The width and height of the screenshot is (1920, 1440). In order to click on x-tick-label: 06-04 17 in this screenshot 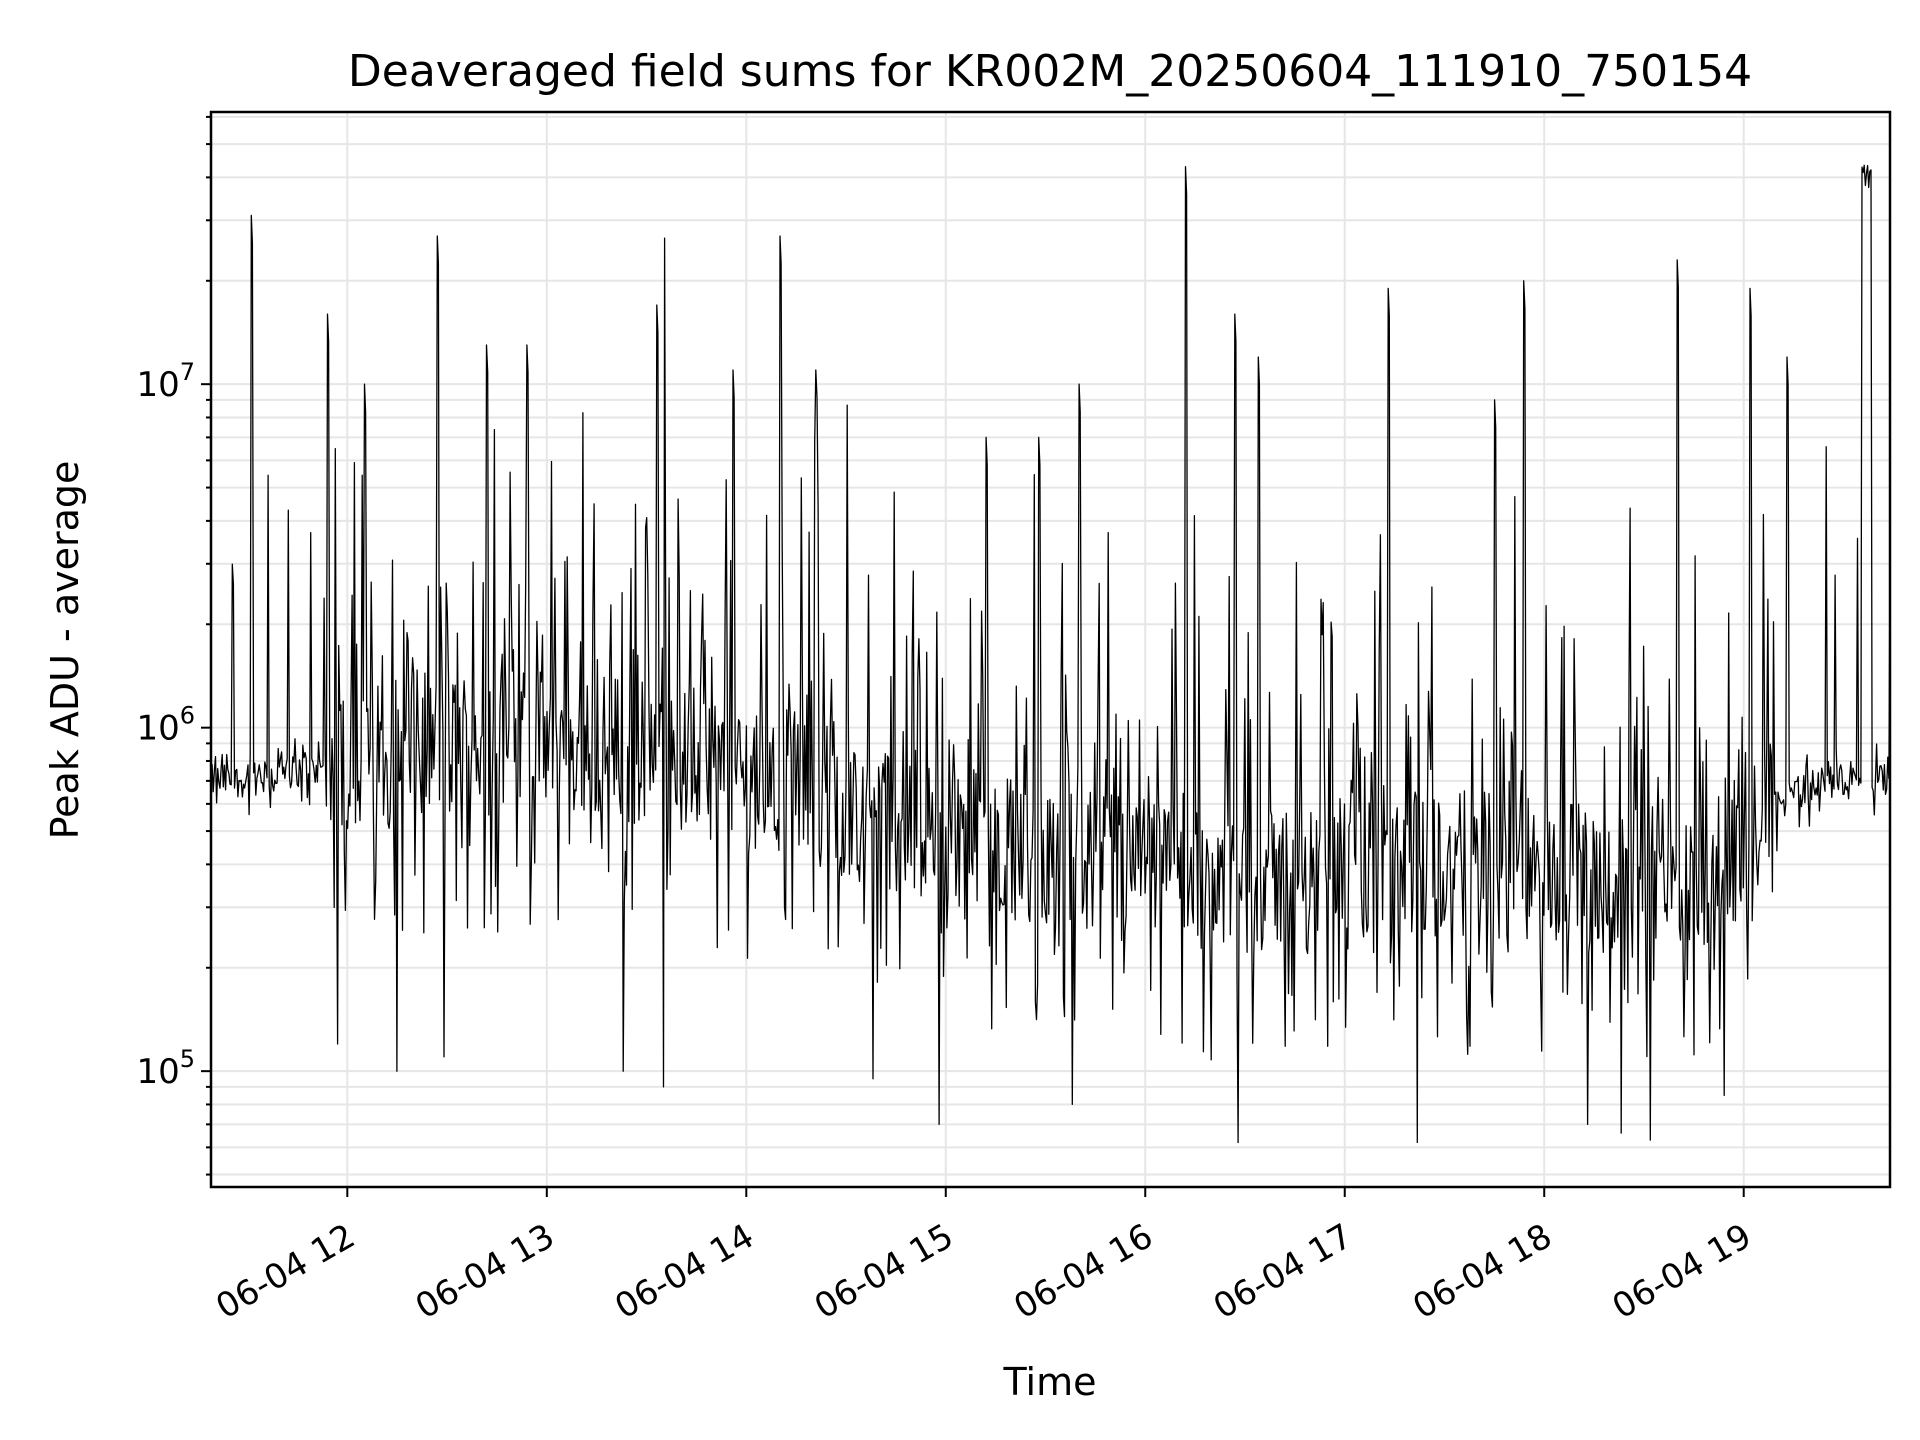, I will do `click(1283, 1271)`.